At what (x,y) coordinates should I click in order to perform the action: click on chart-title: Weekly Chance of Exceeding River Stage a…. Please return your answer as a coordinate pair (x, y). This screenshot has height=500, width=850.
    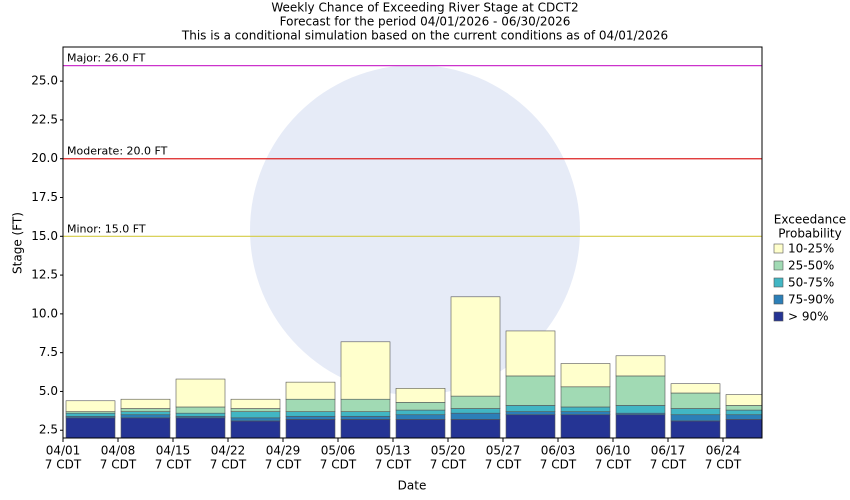
    Looking at the image, I should click on (424, 8).